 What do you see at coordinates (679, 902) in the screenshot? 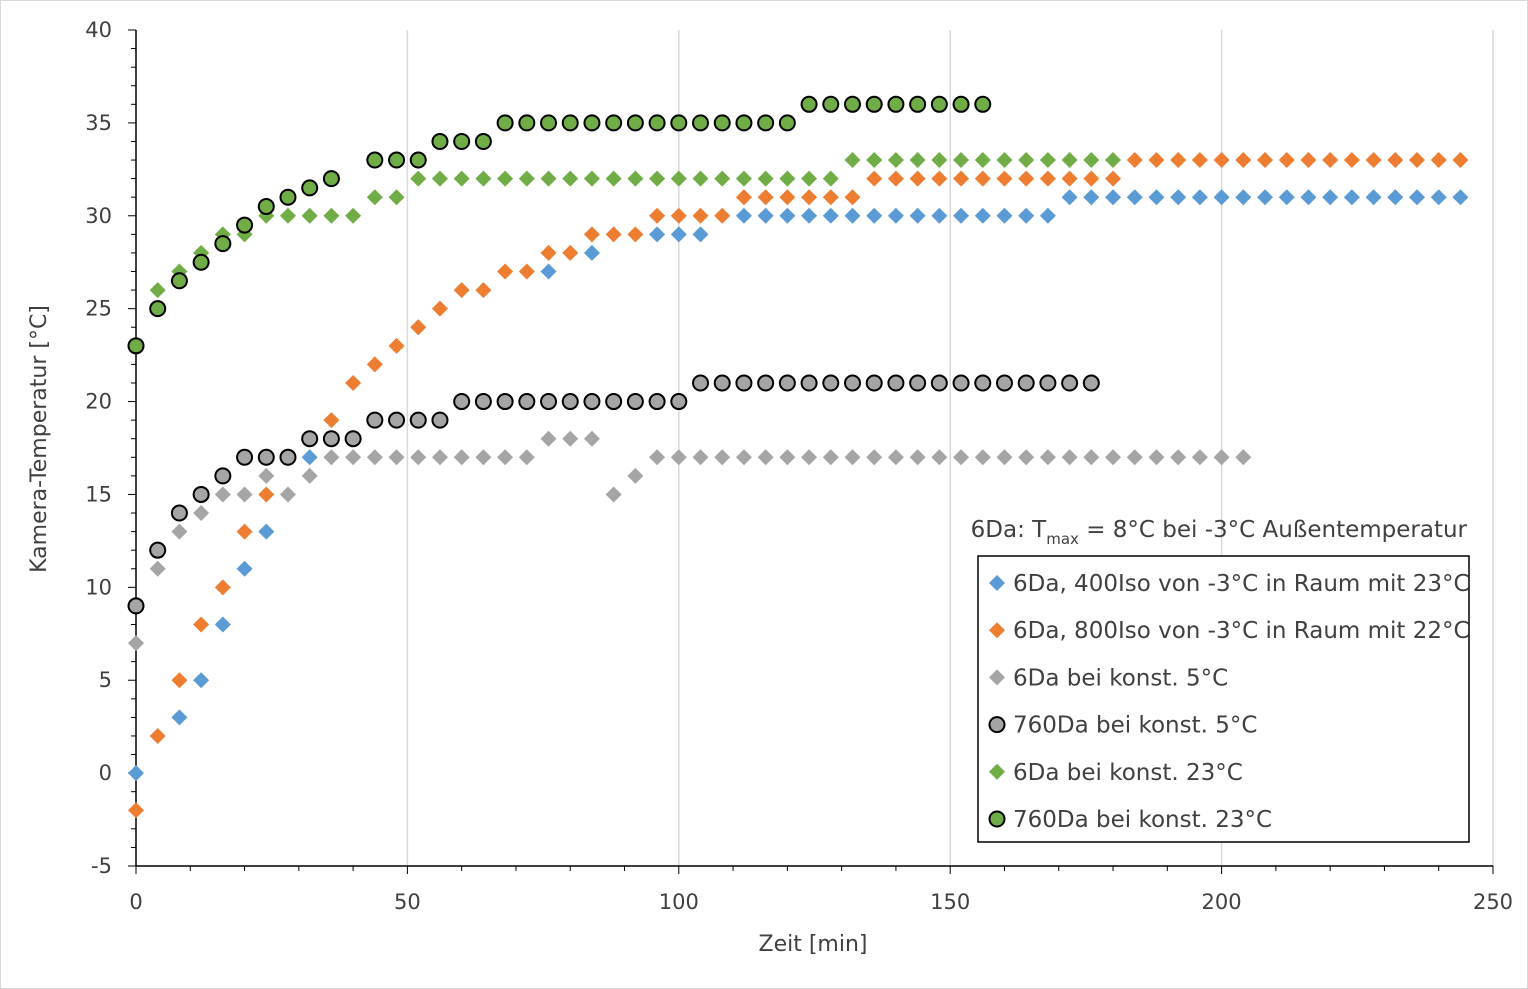
I see `x-tick-label: 100` at bounding box center [679, 902].